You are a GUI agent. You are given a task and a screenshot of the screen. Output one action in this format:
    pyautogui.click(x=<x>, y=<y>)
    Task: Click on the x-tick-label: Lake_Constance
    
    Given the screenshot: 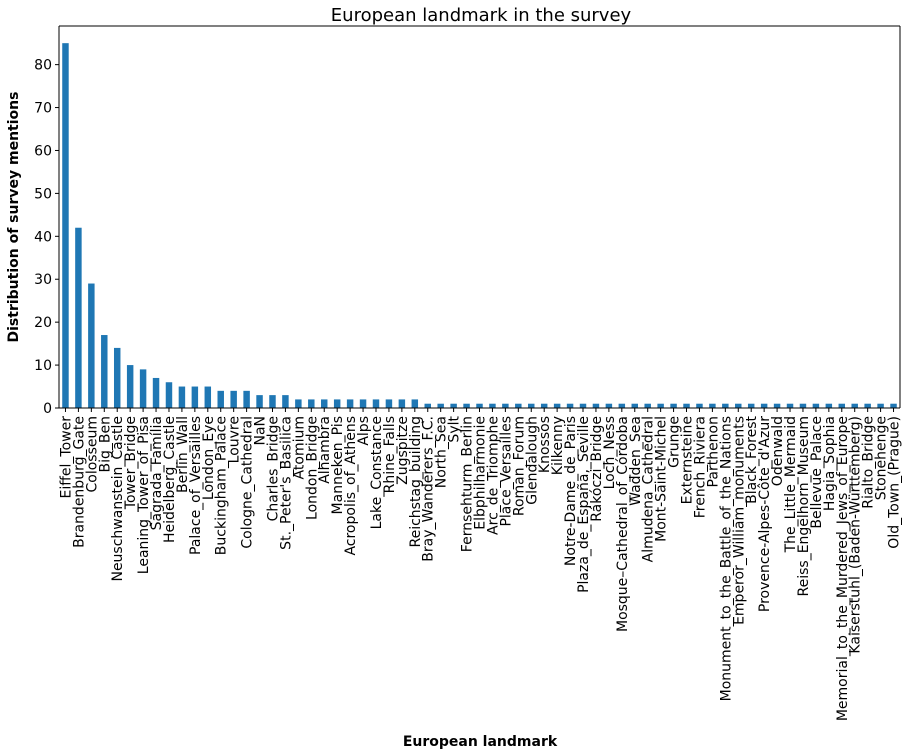 What is the action you would take?
    pyautogui.click(x=377, y=472)
    